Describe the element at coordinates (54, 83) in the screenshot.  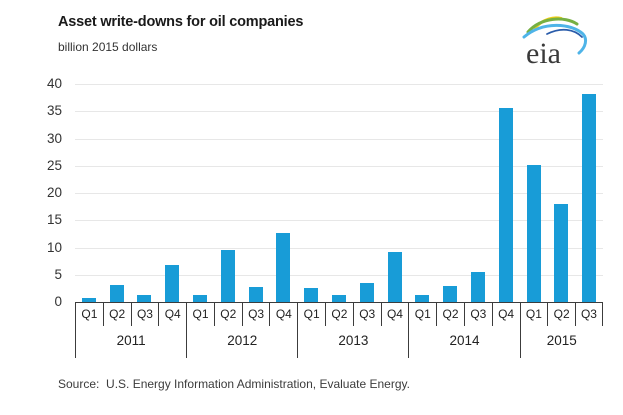
I see `y-axis-label: 40` at that location.